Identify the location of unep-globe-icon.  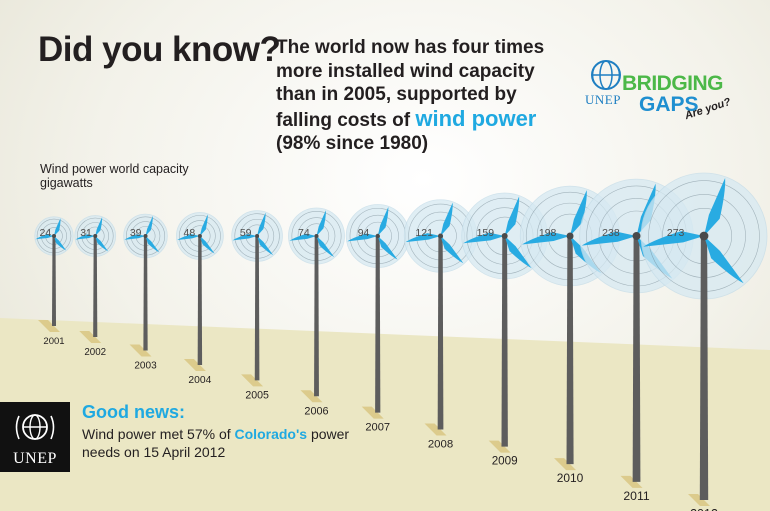
(606, 75).